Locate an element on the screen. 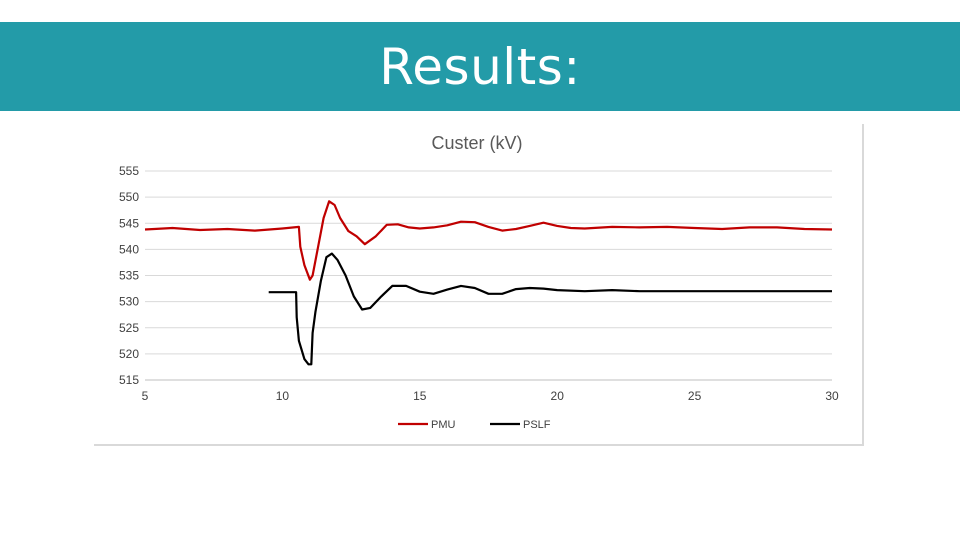 Image resolution: width=960 pixels, height=540 pixels. x-tick-label: 25 is located at coordinates (695, 396).